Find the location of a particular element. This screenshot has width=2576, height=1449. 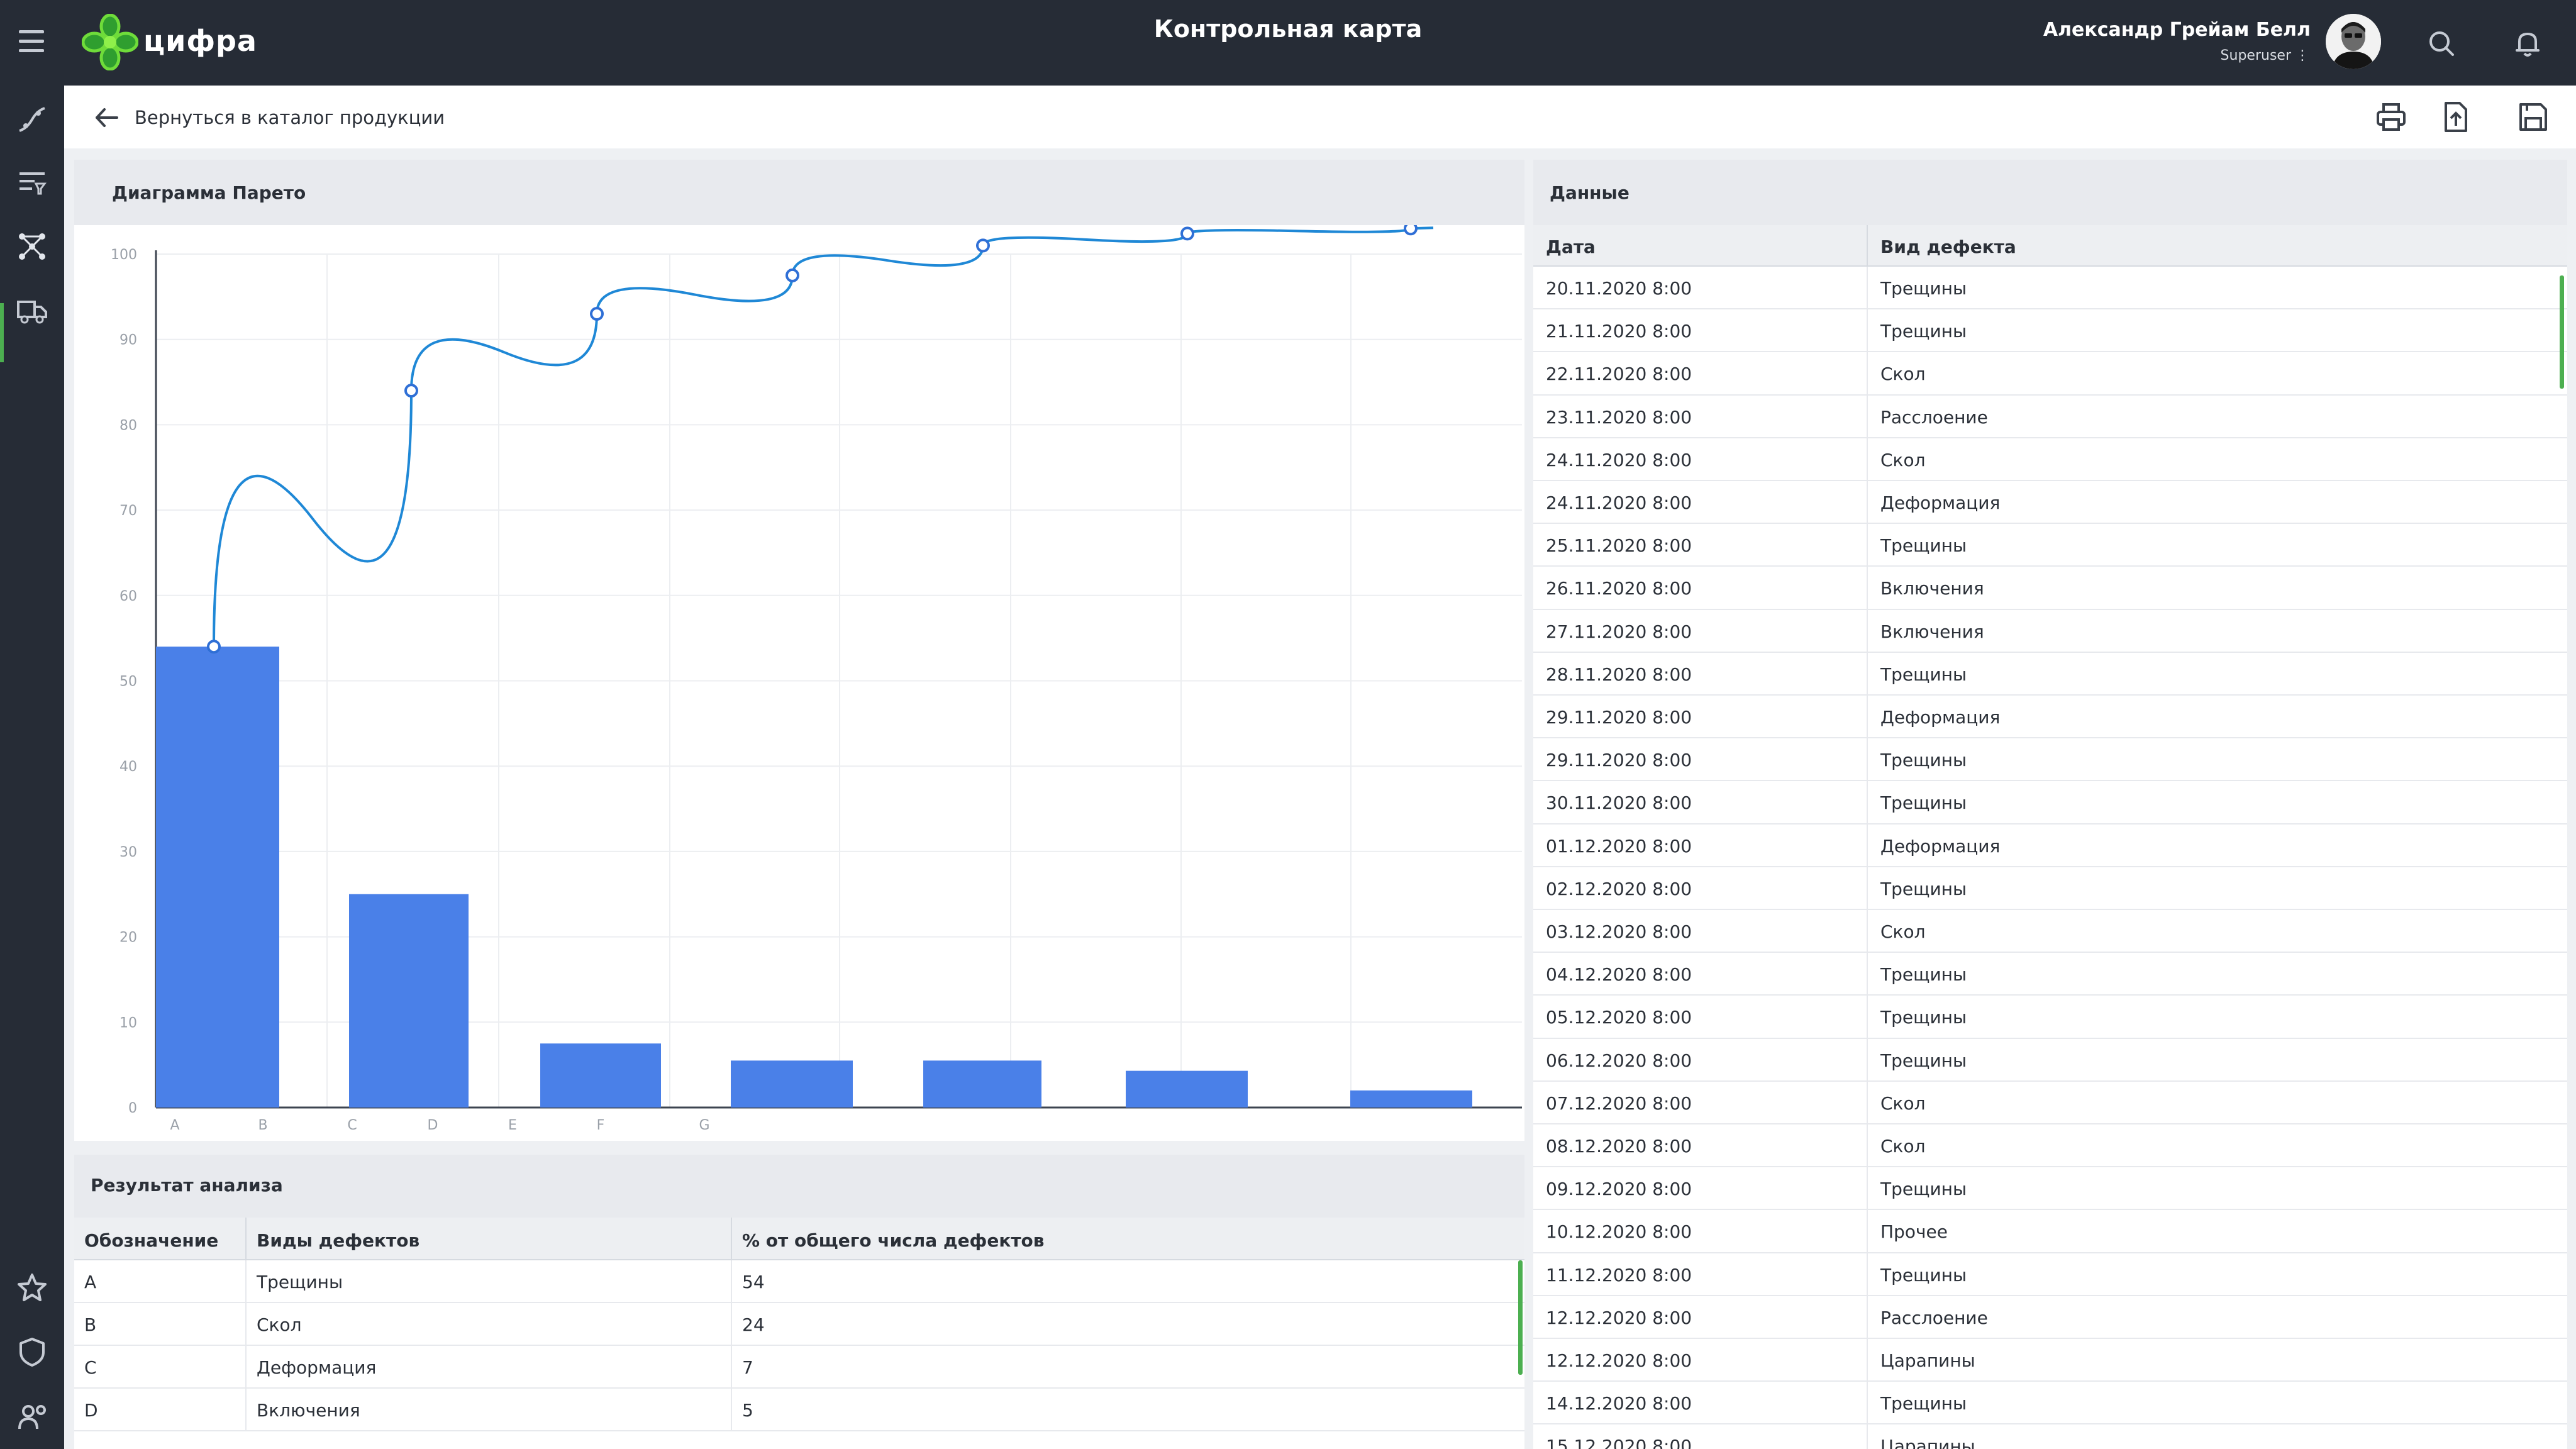

table-row: 23.11.2020 8:00 Расслоение is located at coordinates (2050, 416).